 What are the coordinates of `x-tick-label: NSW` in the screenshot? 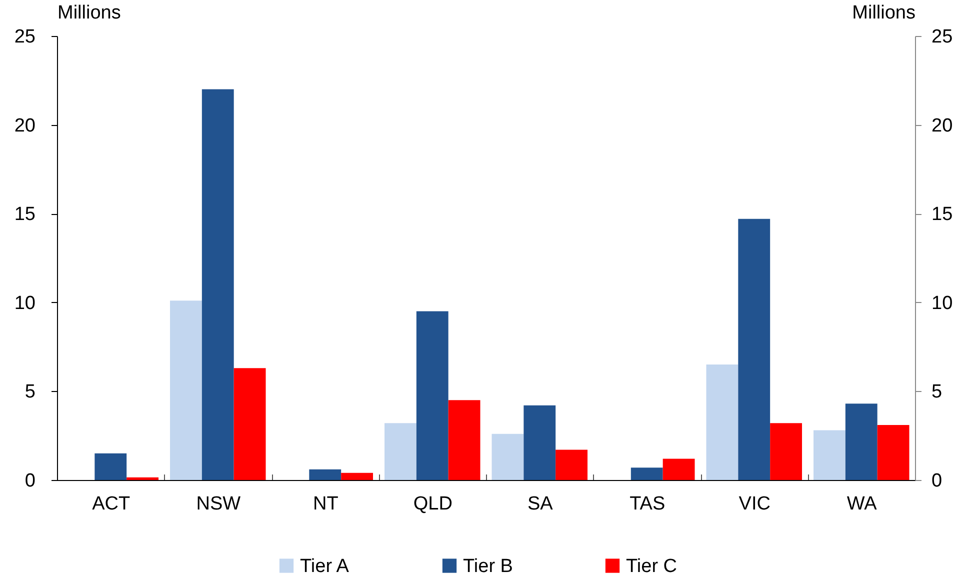 It's located at (218, 504).